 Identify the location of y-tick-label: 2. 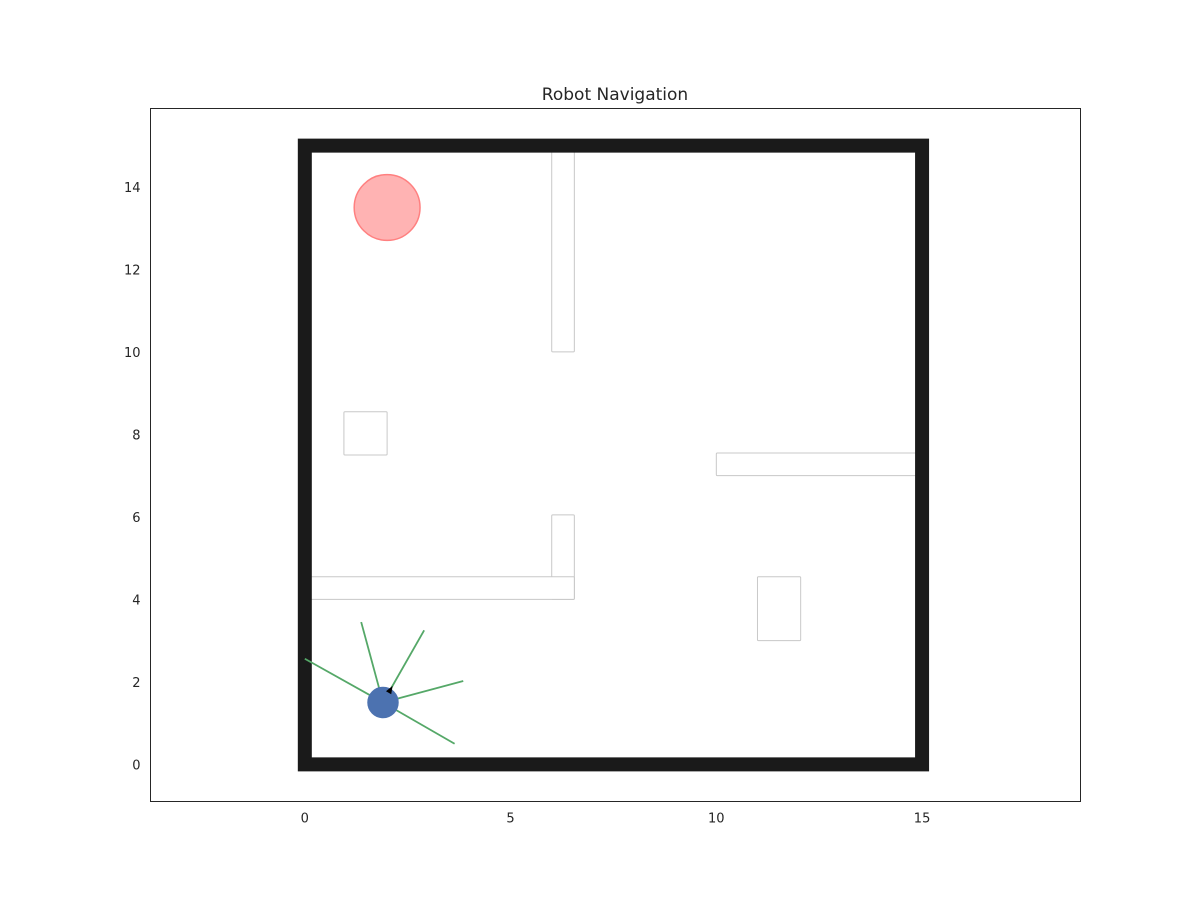
(136, 683).